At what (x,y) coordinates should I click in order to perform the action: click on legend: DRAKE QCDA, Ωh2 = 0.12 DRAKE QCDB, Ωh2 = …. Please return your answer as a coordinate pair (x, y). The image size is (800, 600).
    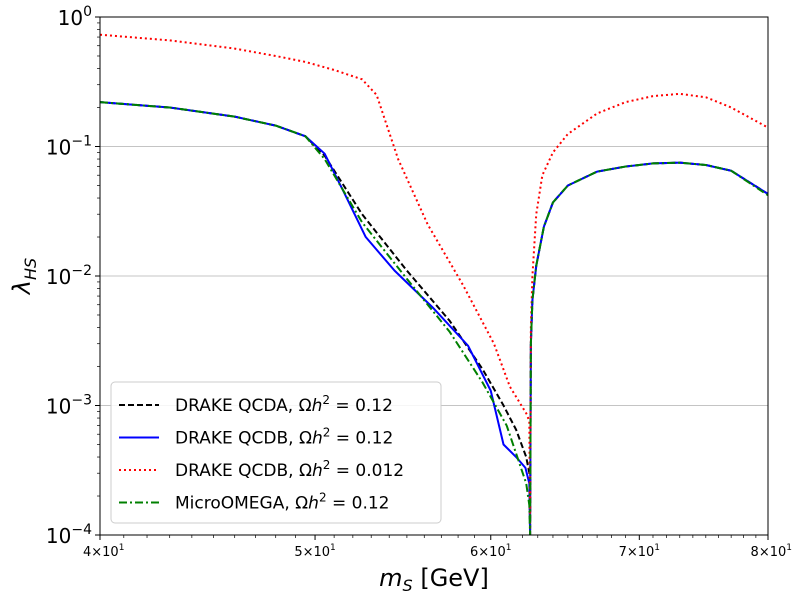
    Looking at the image, I should click on (276, 452).